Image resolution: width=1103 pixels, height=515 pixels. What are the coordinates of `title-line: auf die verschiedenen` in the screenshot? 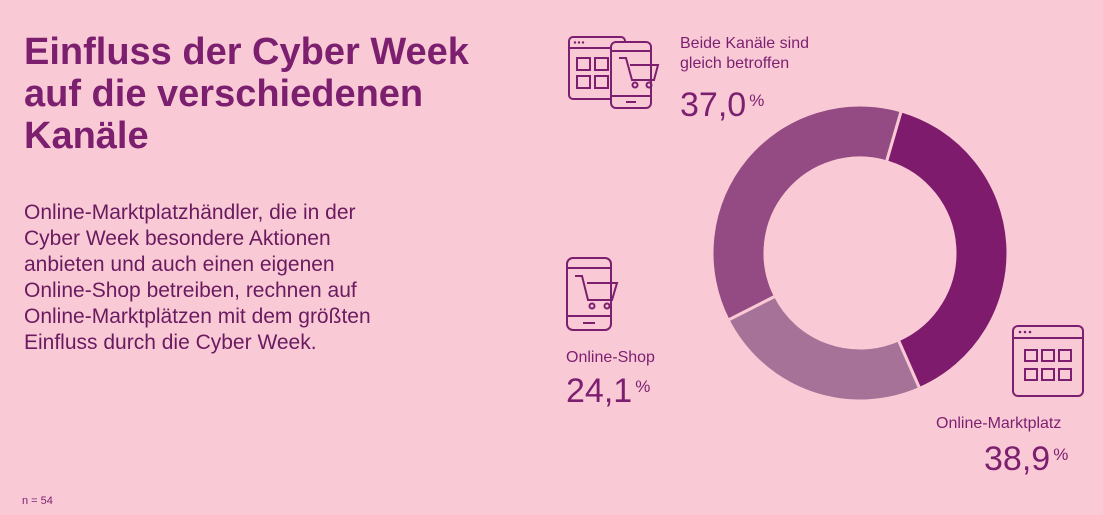 It's located at (224, 93).